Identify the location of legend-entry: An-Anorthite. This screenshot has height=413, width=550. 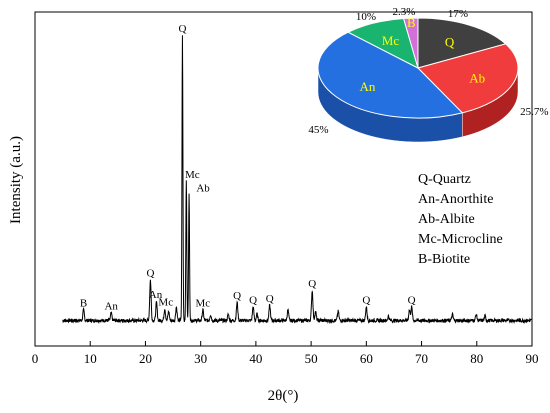
(455, 199).